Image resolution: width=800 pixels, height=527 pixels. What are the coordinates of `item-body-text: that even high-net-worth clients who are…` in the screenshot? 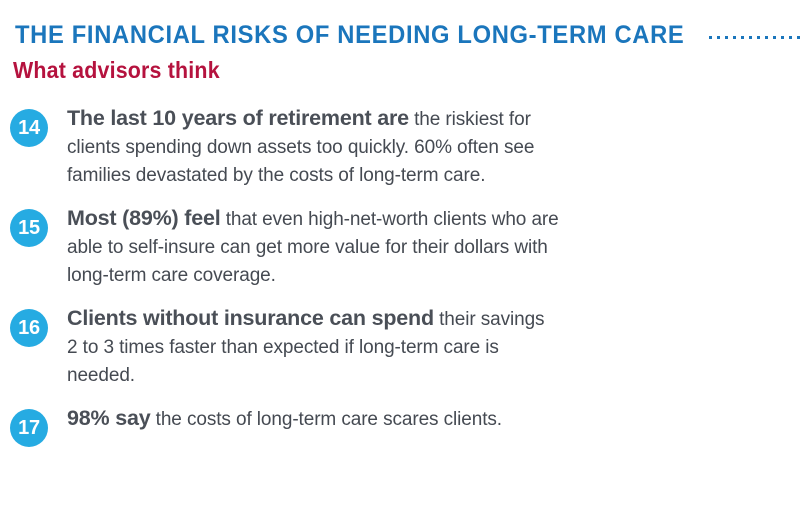 It's located at (313, 247).